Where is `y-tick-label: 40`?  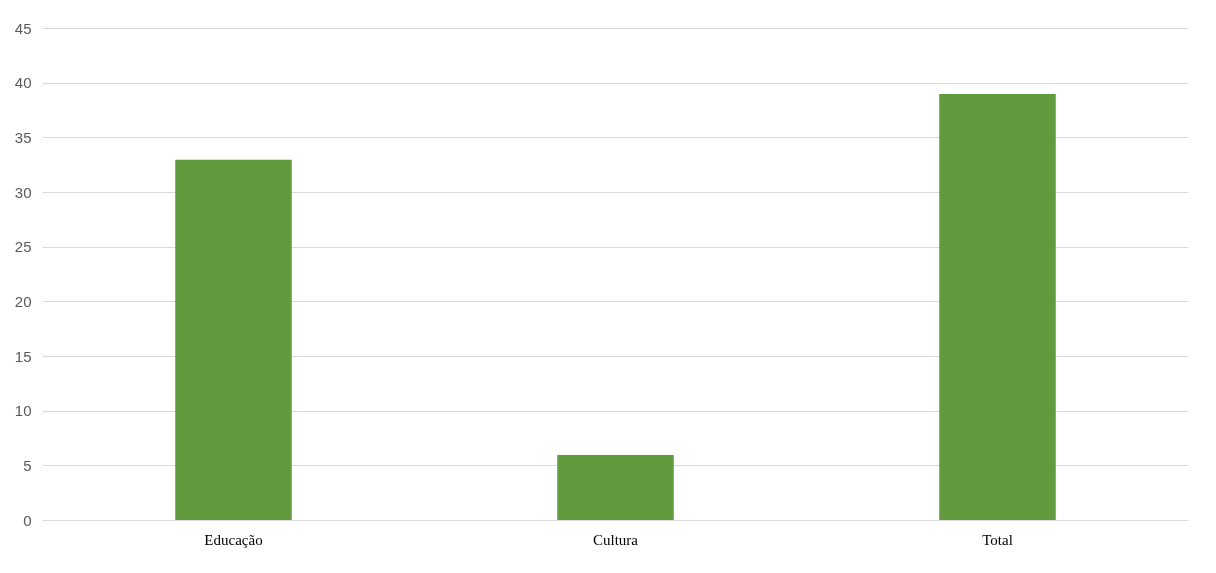 y-tick-label: 40 is located at coordinates (23, 83).